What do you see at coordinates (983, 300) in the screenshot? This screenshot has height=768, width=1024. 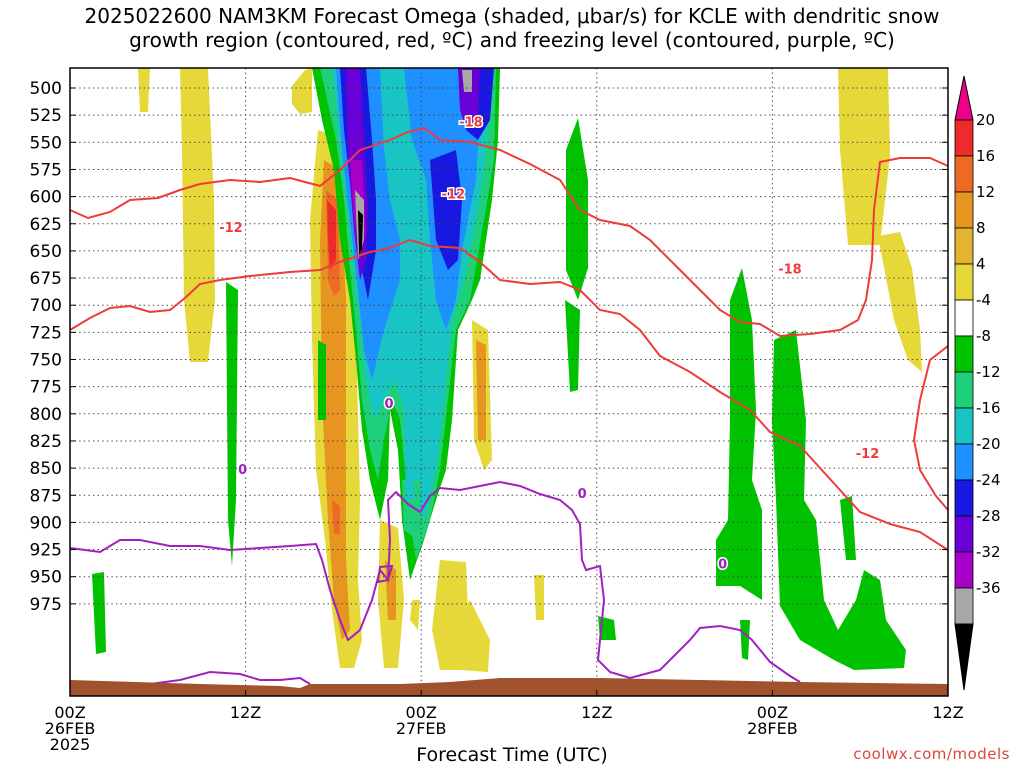 I see `colorbar-label: -4` at bounding box center [983, 300].